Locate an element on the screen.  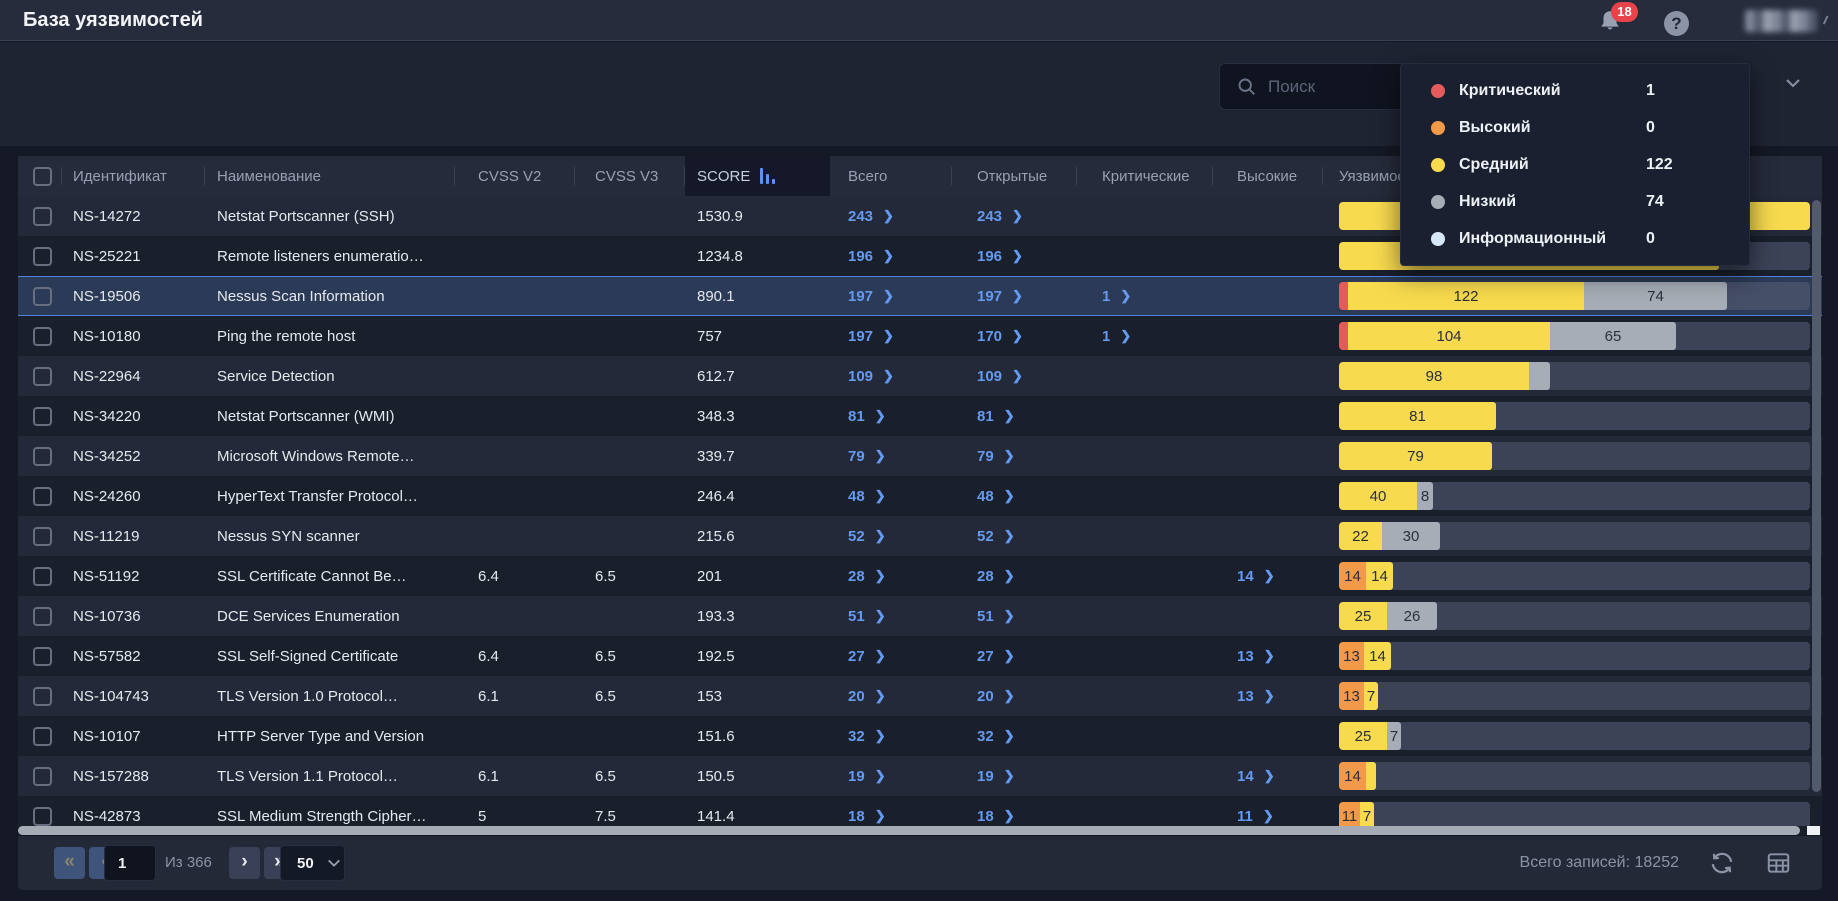
severity-bar: 40 8 is located at coordinates (1574, 496).